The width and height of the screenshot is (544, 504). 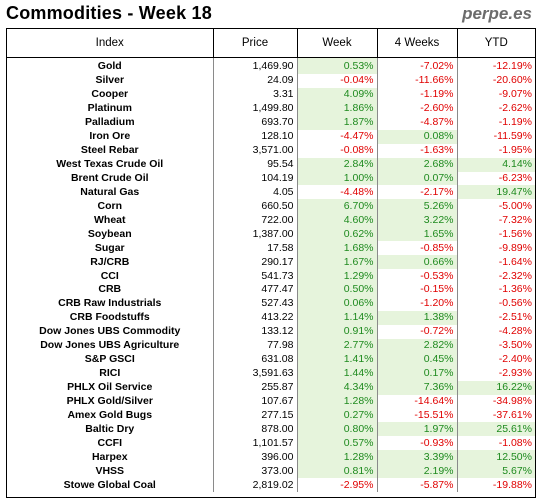 I want to click on page-title: Commodities - Week 18, so click(x=109, y=13).